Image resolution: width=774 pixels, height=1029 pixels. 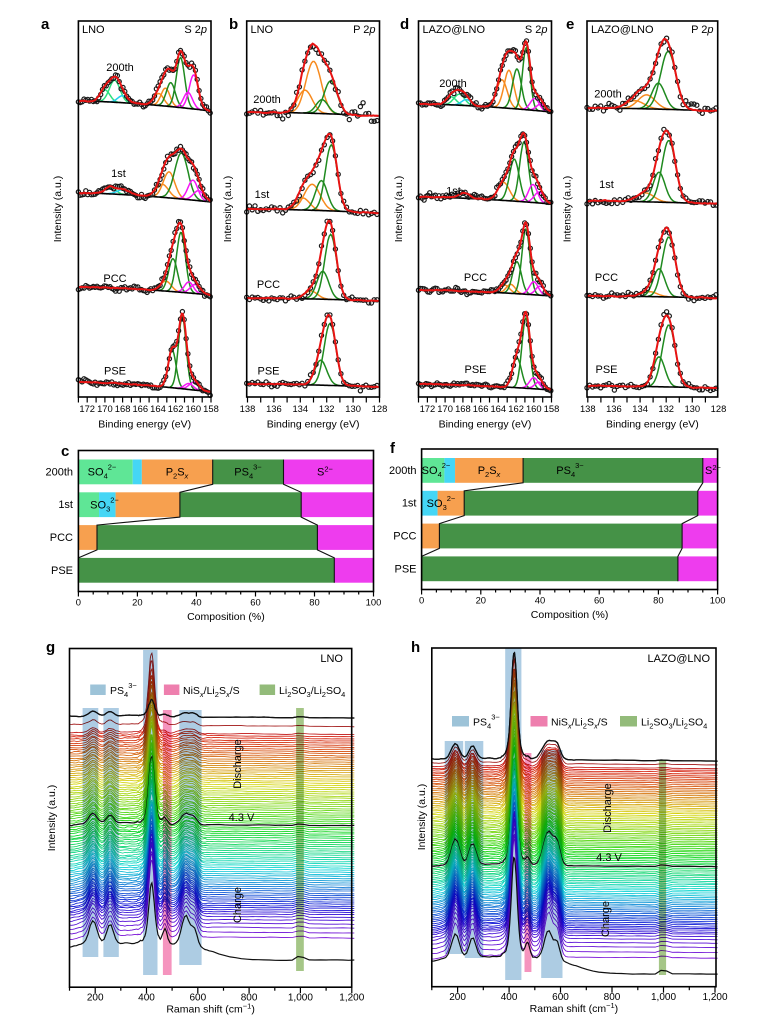 What do you see at coordinates (481, 408) in the screenshot?
I see `svg-text: 166` at bounding box center [481, 408].